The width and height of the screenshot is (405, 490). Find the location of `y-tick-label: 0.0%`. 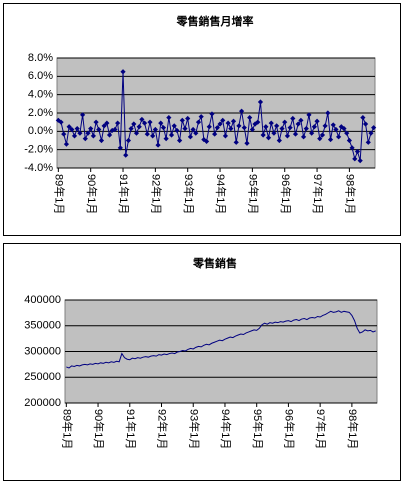

y-tick-label: 0.0% is located at coordinates (40, 131).